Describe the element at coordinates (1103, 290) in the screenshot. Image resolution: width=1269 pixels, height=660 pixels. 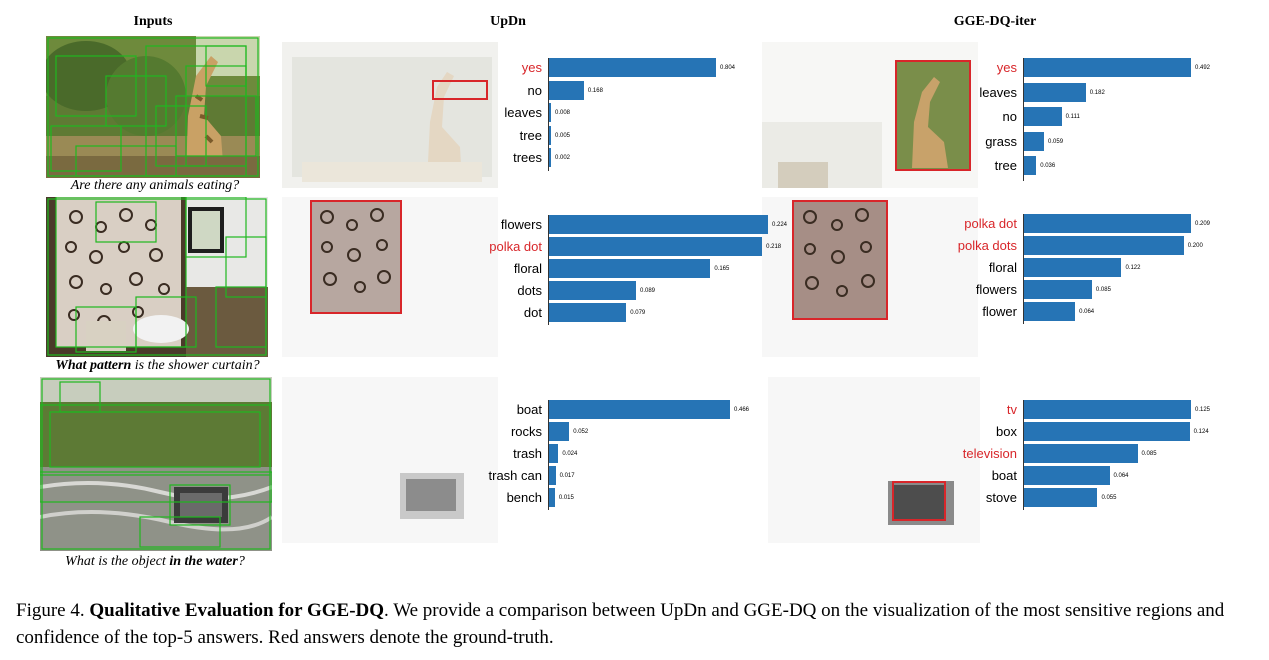
I see `answer-value-label: 0.085` at that location.